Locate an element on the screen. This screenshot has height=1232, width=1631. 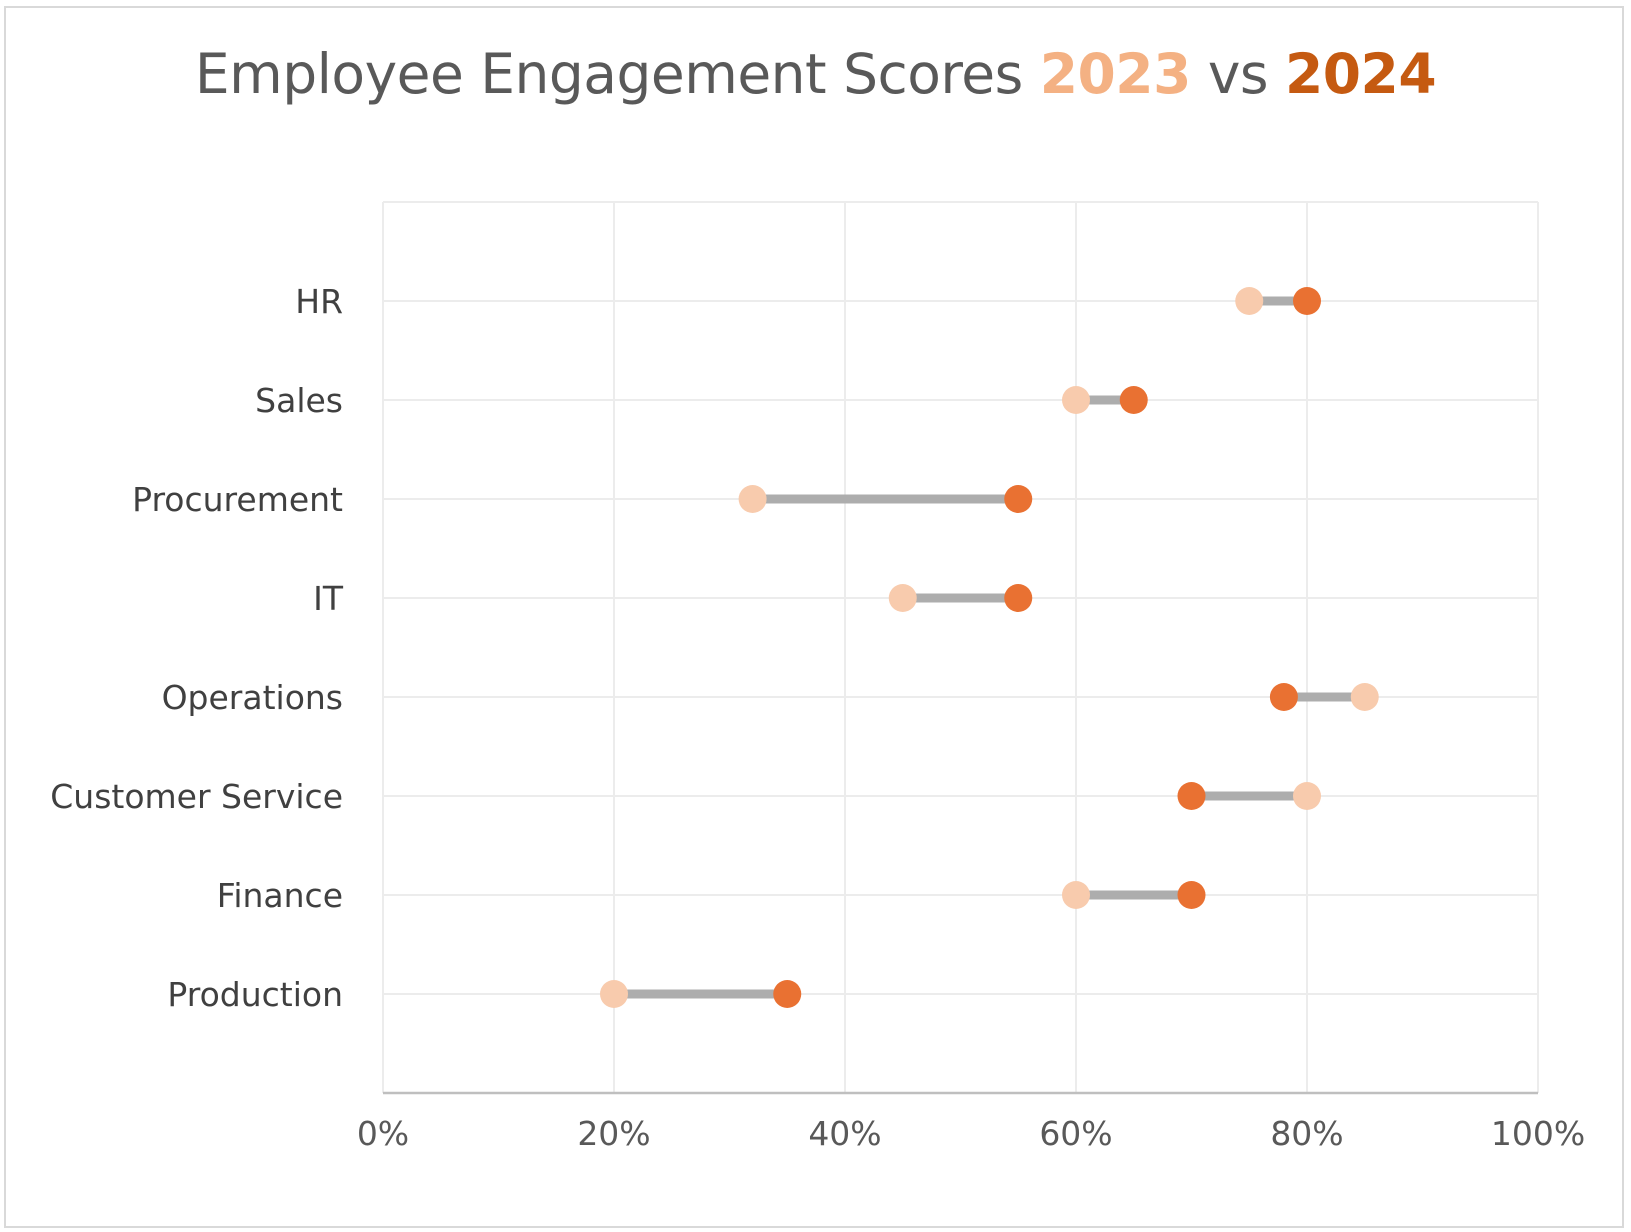
x-tick-label: 20% is located at coordinates (613, 1133).